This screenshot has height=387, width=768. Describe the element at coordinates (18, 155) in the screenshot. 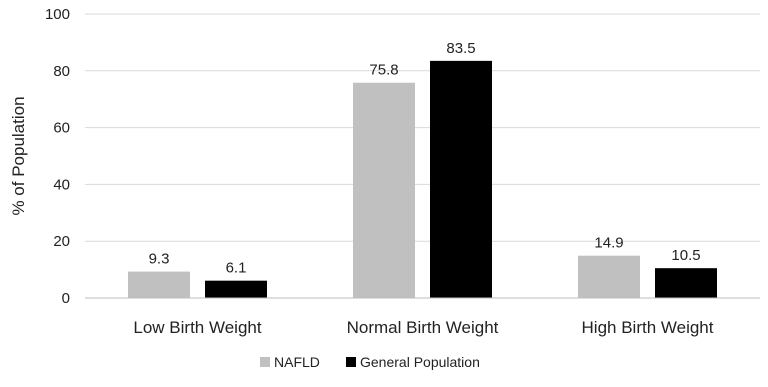

I see `y-axis-title: % of Population` at that location.